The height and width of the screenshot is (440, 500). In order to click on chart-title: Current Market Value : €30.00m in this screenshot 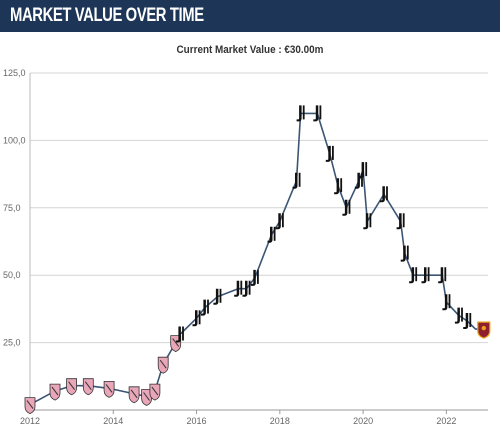, I will do `click(250, 50)`.